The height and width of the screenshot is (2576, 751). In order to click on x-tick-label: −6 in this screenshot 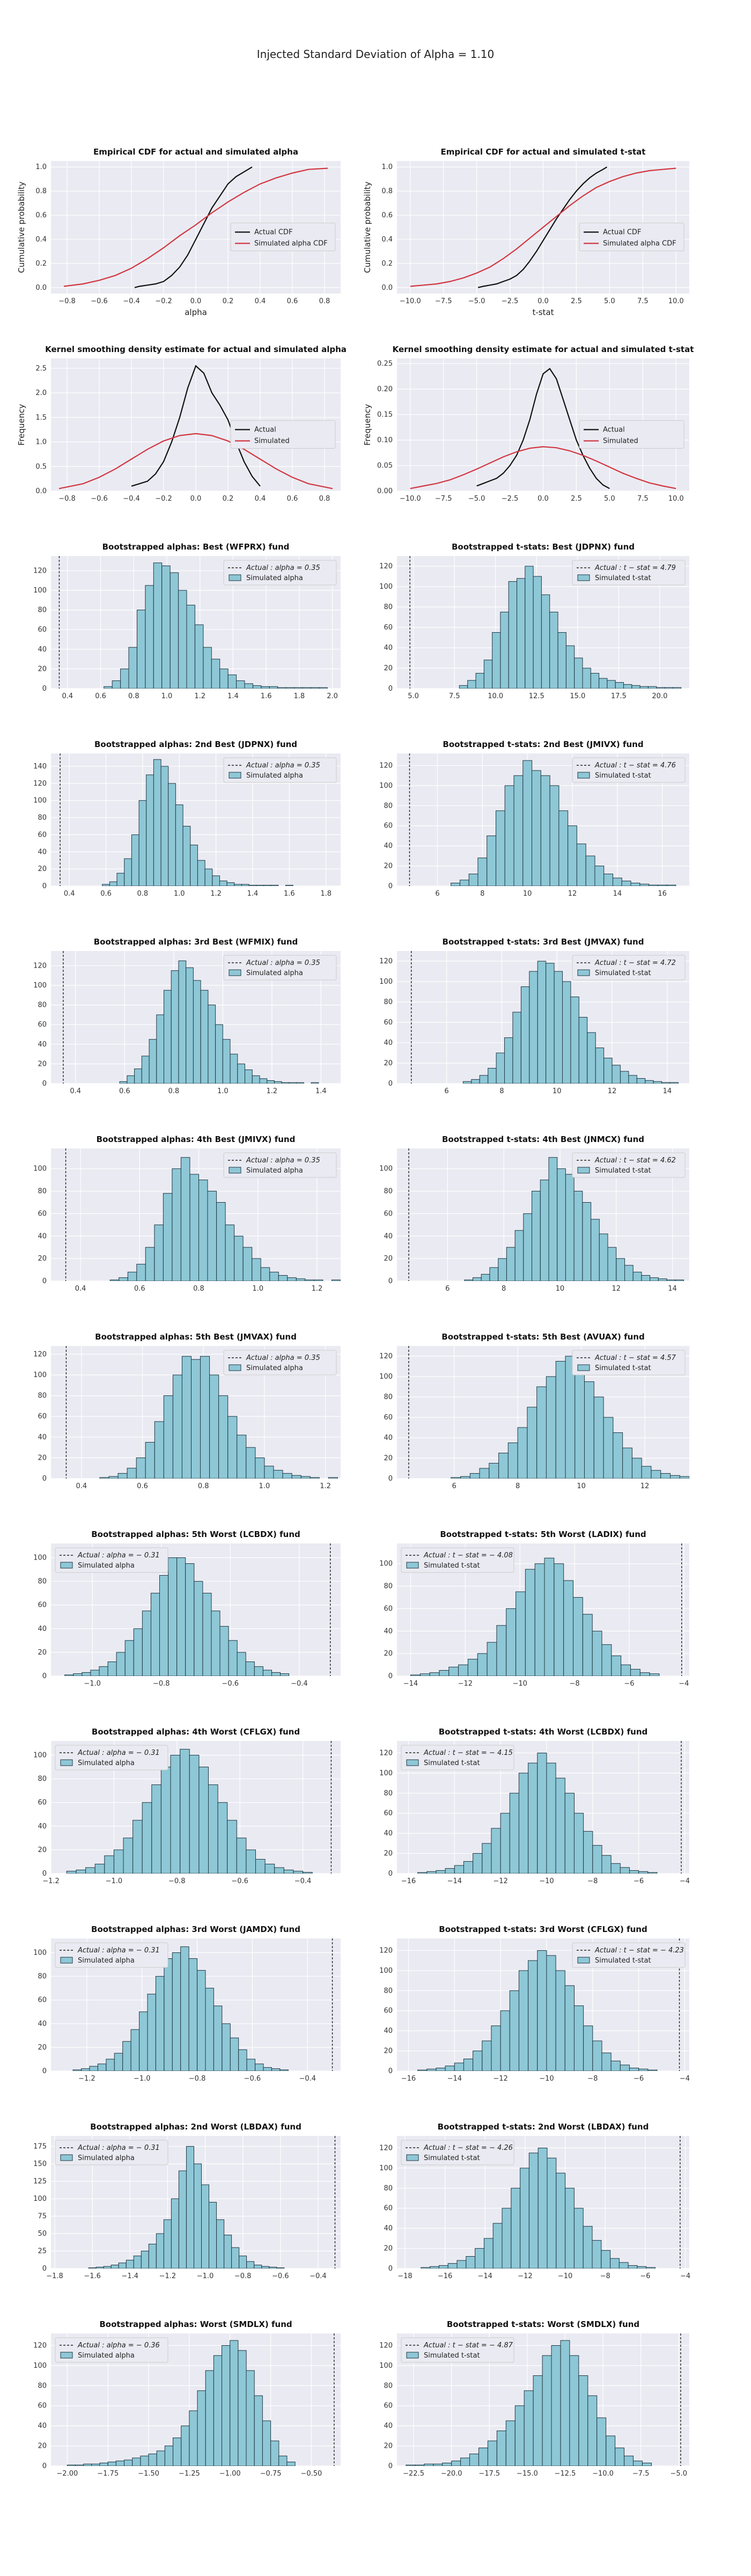, I will do `click(639, 2079)`.